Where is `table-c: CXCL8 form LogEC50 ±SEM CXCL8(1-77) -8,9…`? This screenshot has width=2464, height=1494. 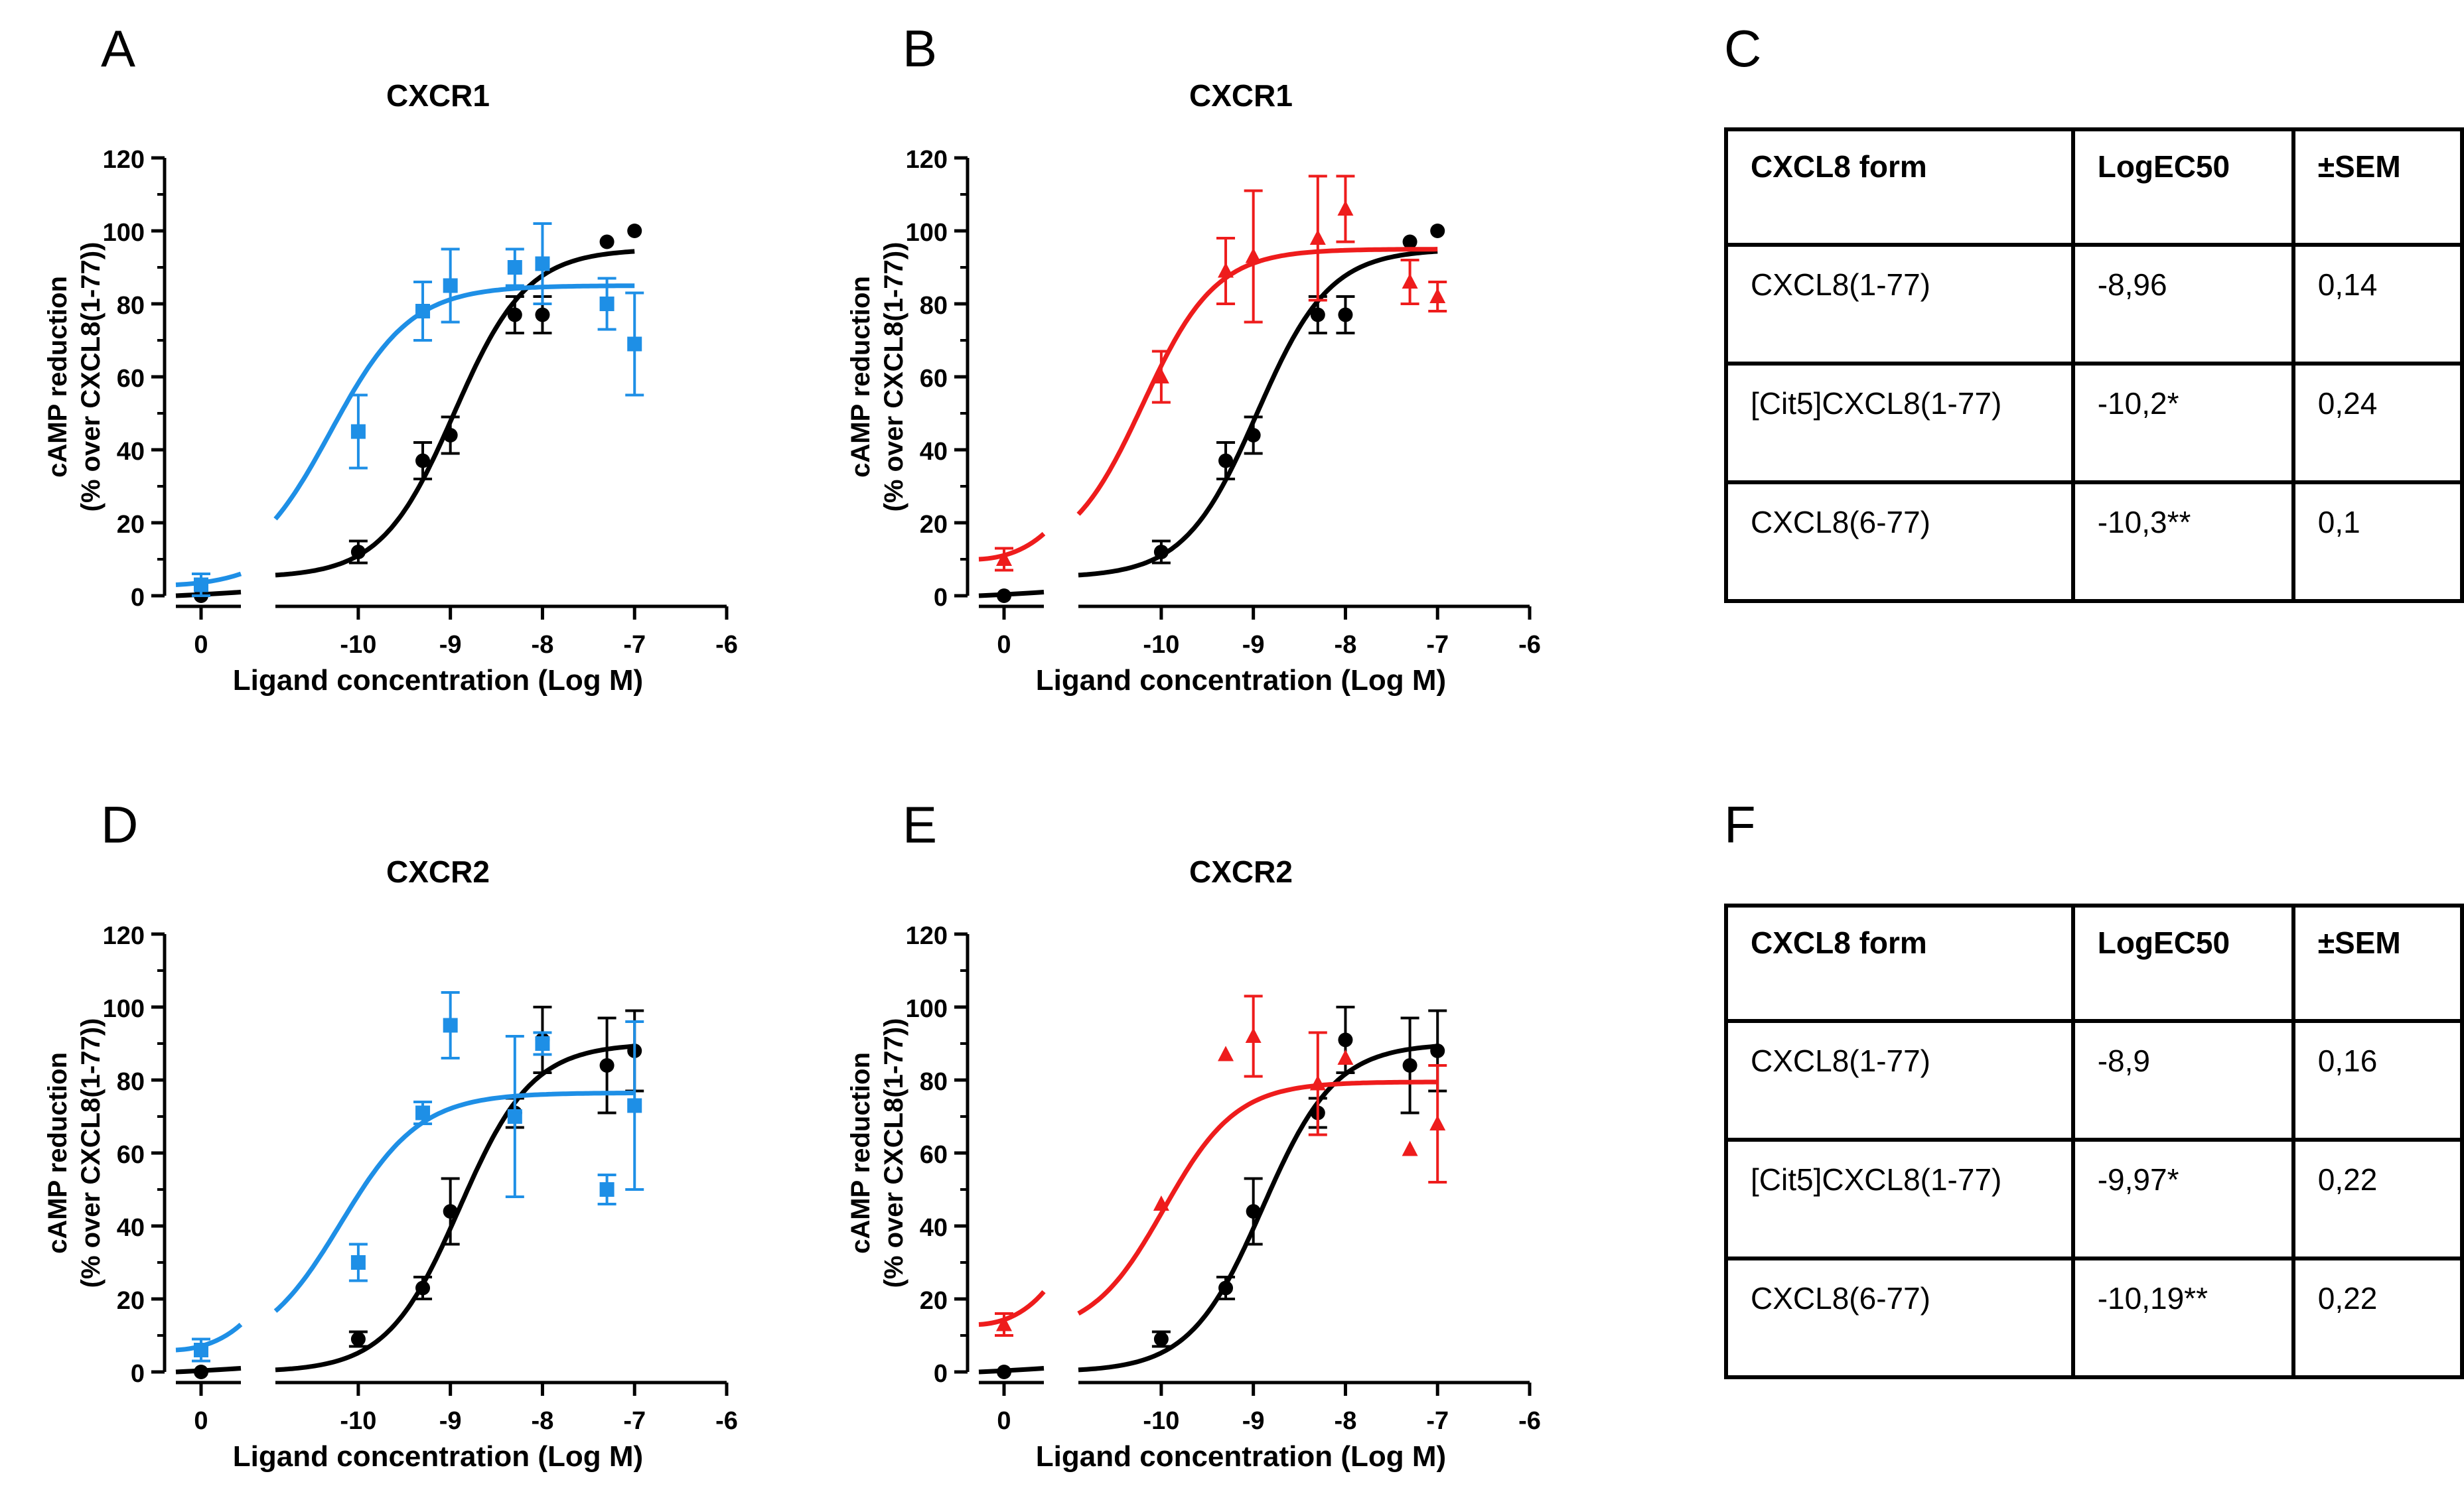
table-c: CXCL8 form LogEC50 ±SEM CXCL8(1-77) -8,9… is located at coordinates (2094, 365).